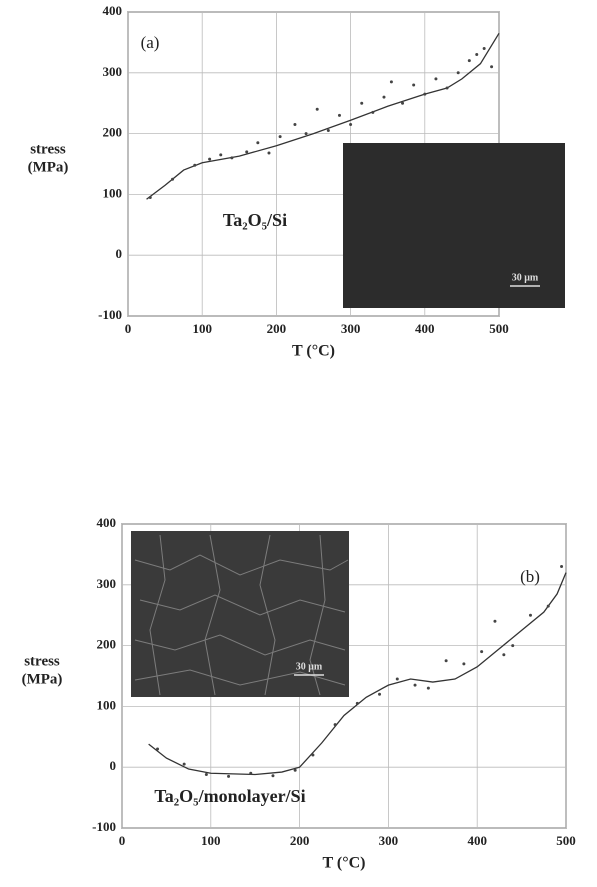 The image size is (597, 887). What do you see at coordinates (241, 615) in the screenshot?
I see `inset-texture` at bounding box center [241, 615].